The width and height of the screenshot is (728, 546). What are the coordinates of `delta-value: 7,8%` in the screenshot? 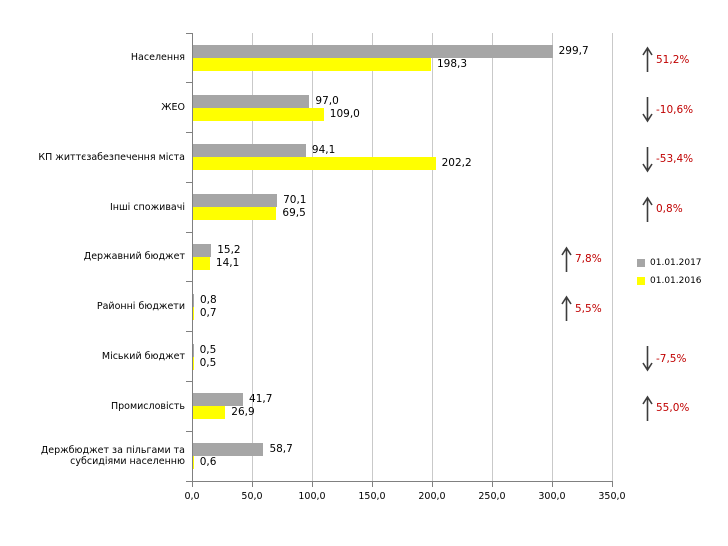 It's located at (588, 259).